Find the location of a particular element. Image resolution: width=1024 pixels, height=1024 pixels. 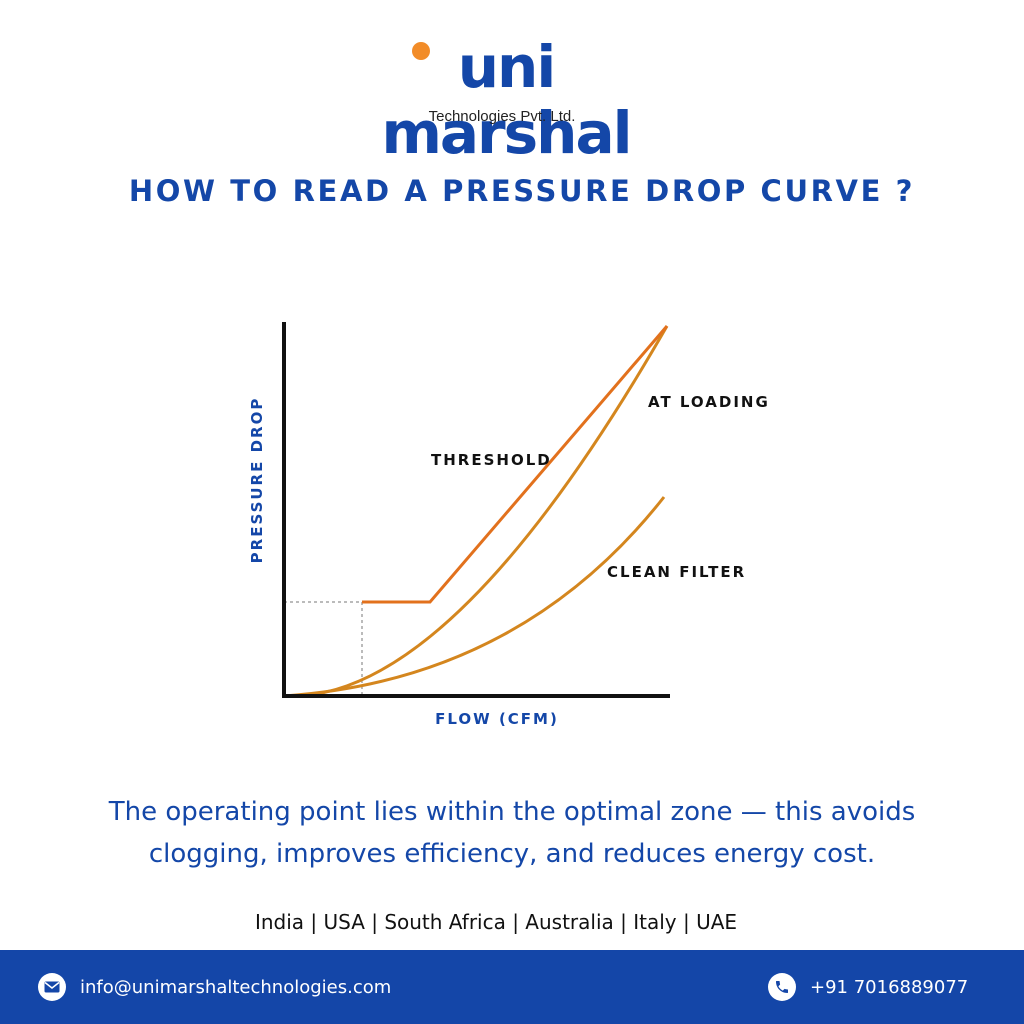

footer-email: info@unimarshaltechnologies.com is located at coordinates (214, 987).